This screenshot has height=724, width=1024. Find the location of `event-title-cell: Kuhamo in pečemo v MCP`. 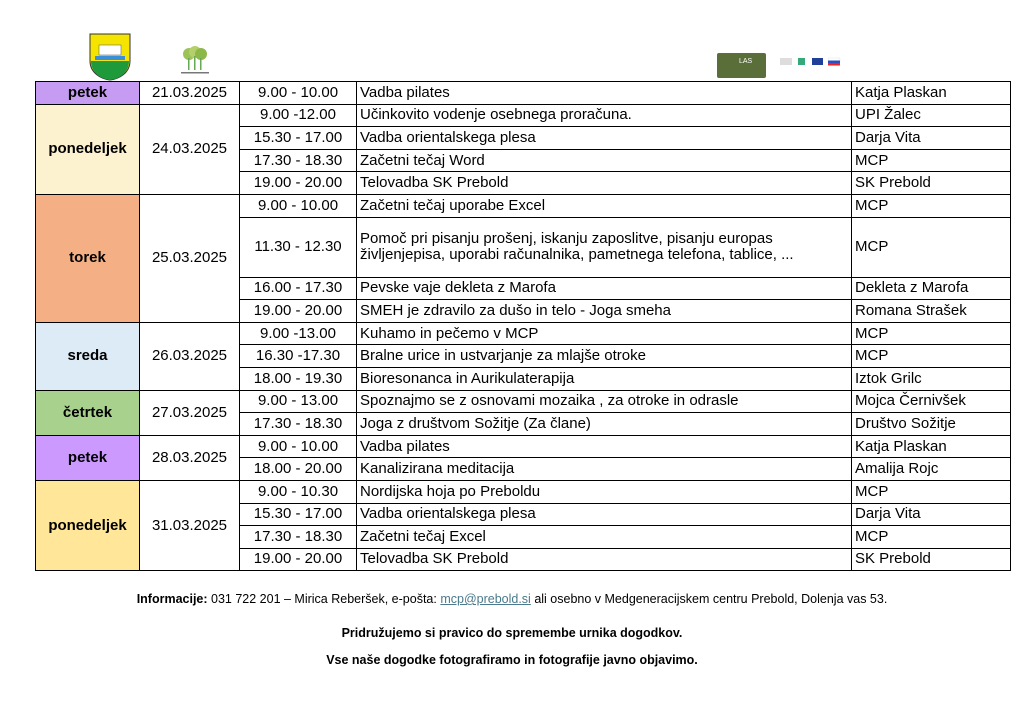

event-title-cell: Kuhamo in pečemo v MCP is located at coordinates (604, 333).